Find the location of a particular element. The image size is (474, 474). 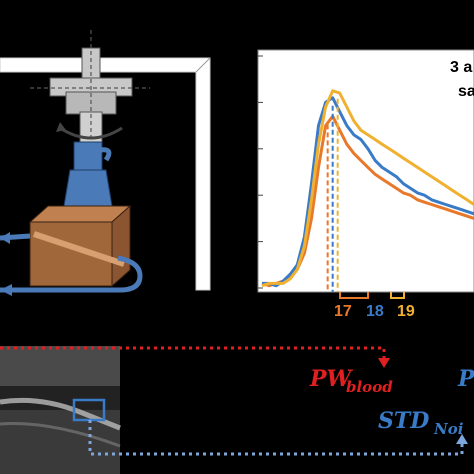

peak-marker-lines is located at coordinates (332, 195).